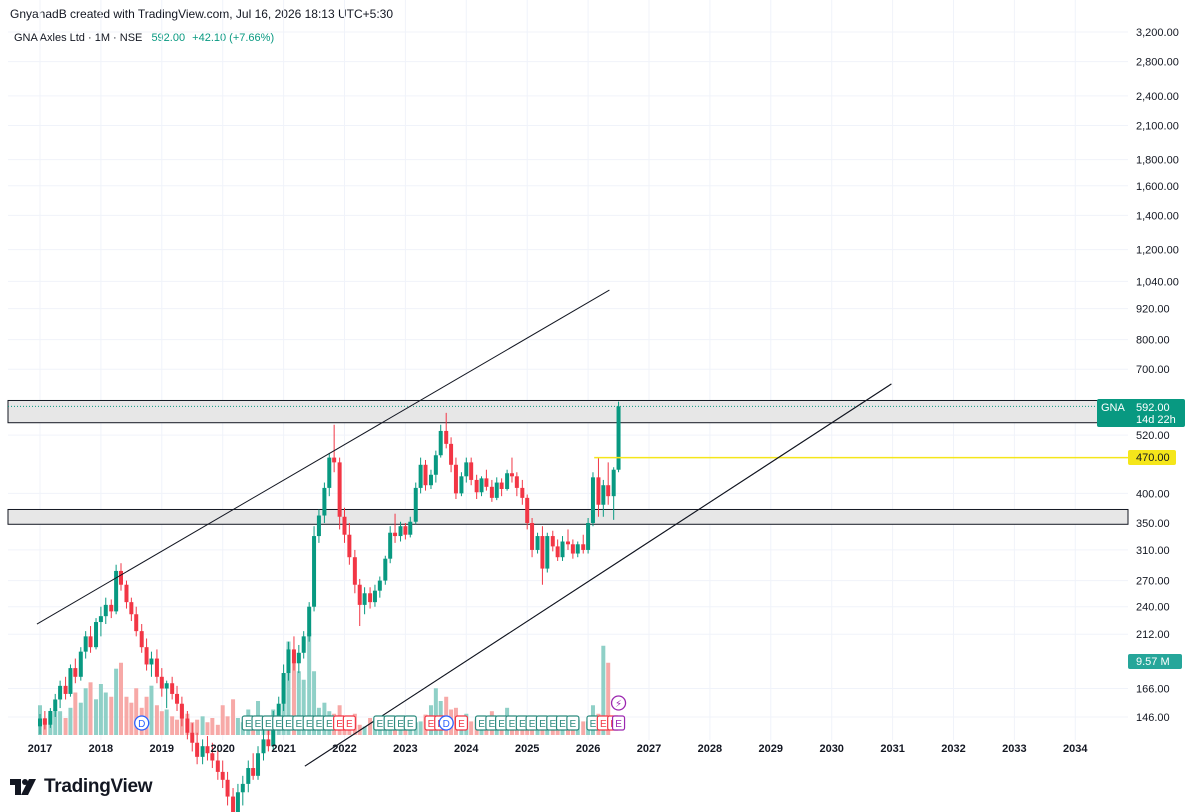  I want to click on time-tick-label: 2027, so click(649, 749).